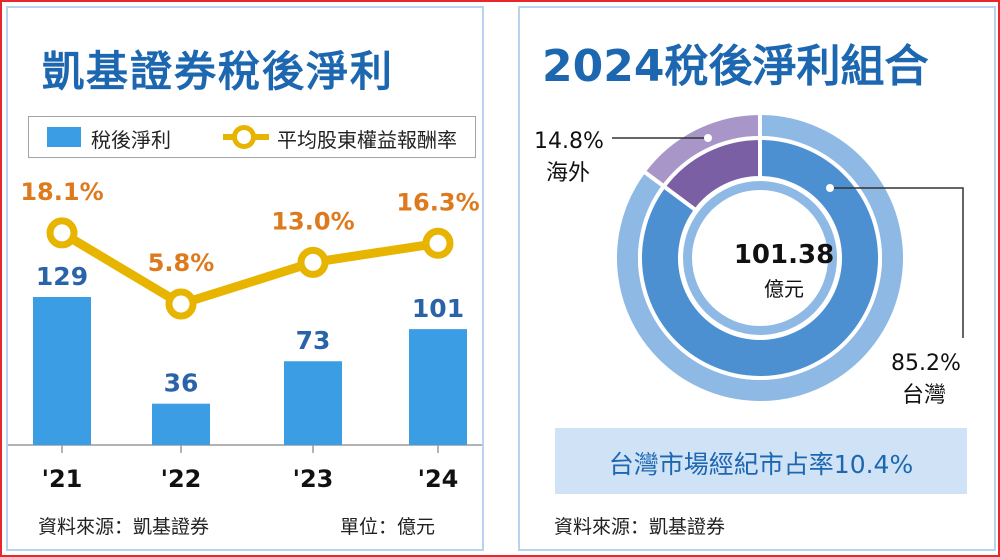 The image size is (1000, 557). Describe the element at coordinates (312, 221) in the screenshot. I see `roe-value-label: 13.0%` at that location.